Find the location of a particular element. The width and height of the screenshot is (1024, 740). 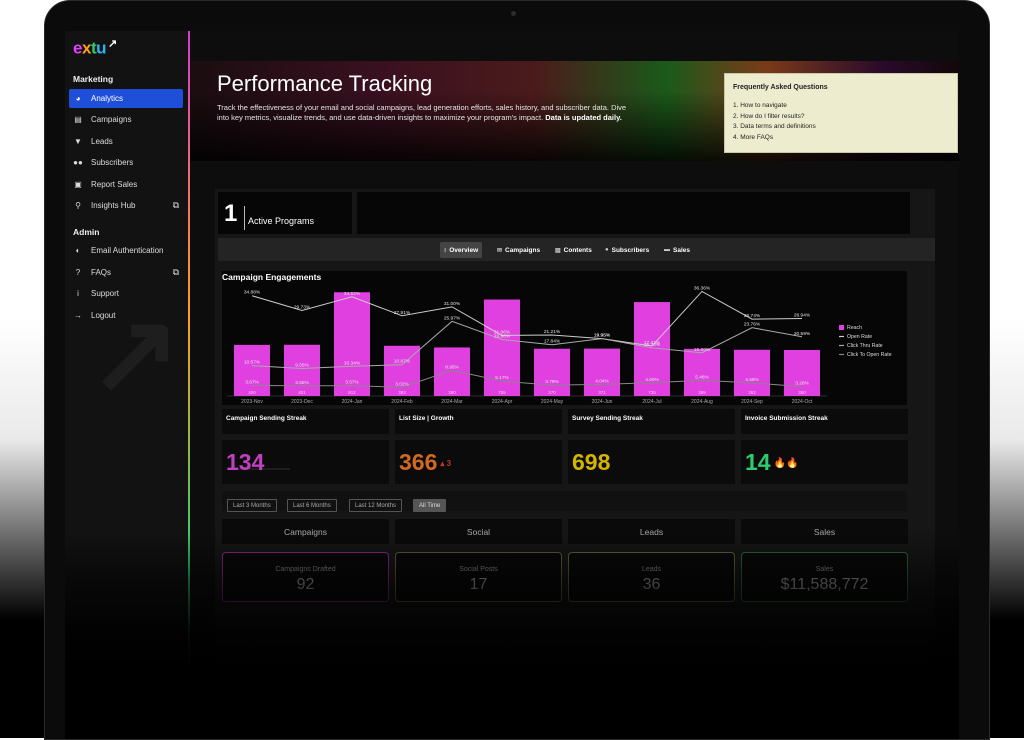

streak-label: Invoice Submission Streak is located at coordinates (786, 418).